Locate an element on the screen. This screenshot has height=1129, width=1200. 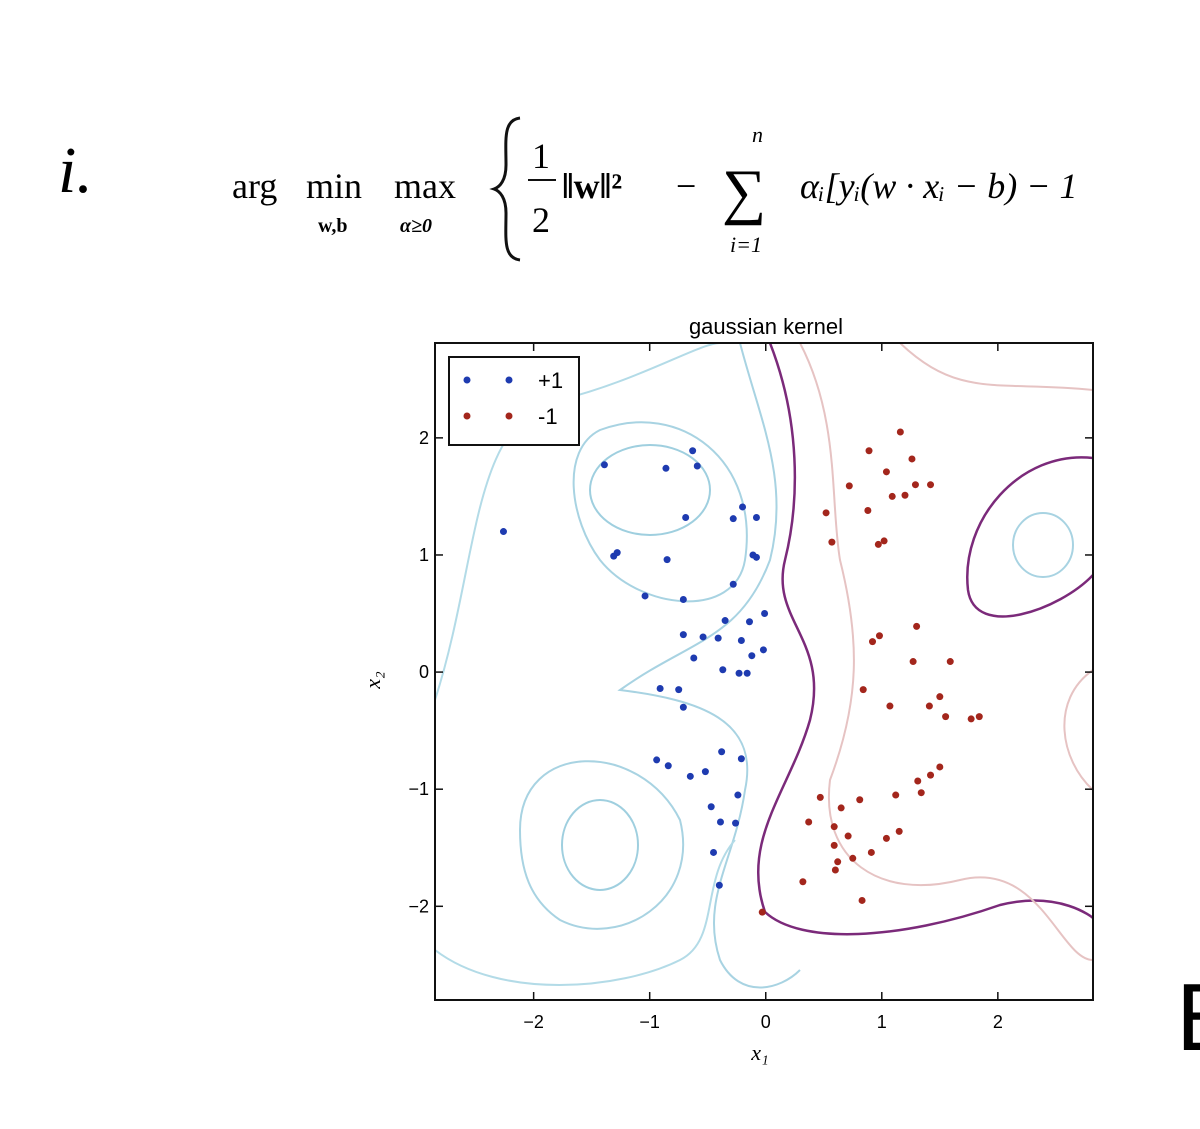
brace is located at coordinates (505, 189).